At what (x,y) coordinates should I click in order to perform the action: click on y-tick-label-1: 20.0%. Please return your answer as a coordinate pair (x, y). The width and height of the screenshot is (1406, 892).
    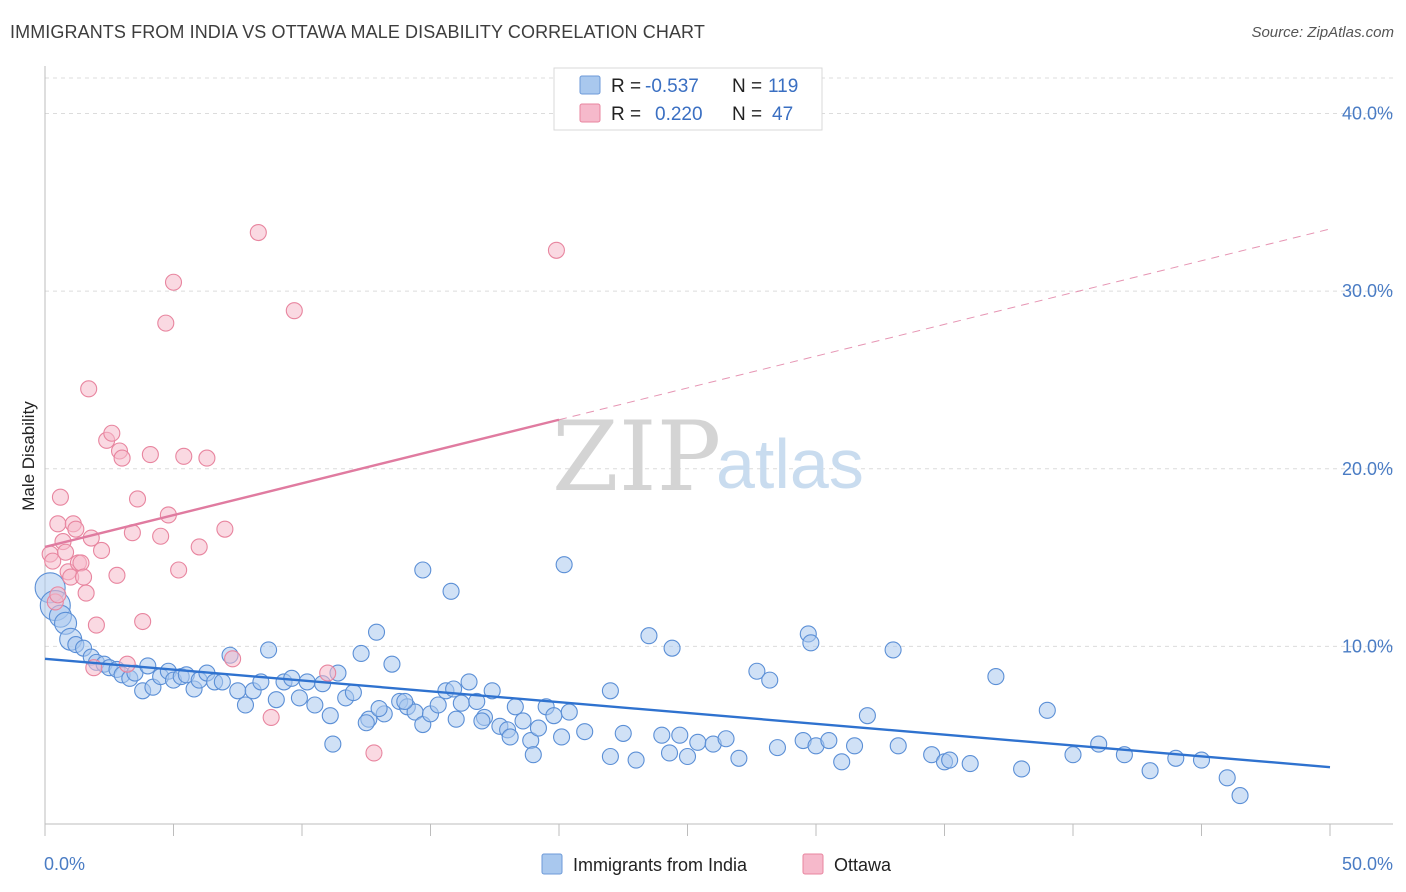
    Looking at the image, I should click on (1367, 469).